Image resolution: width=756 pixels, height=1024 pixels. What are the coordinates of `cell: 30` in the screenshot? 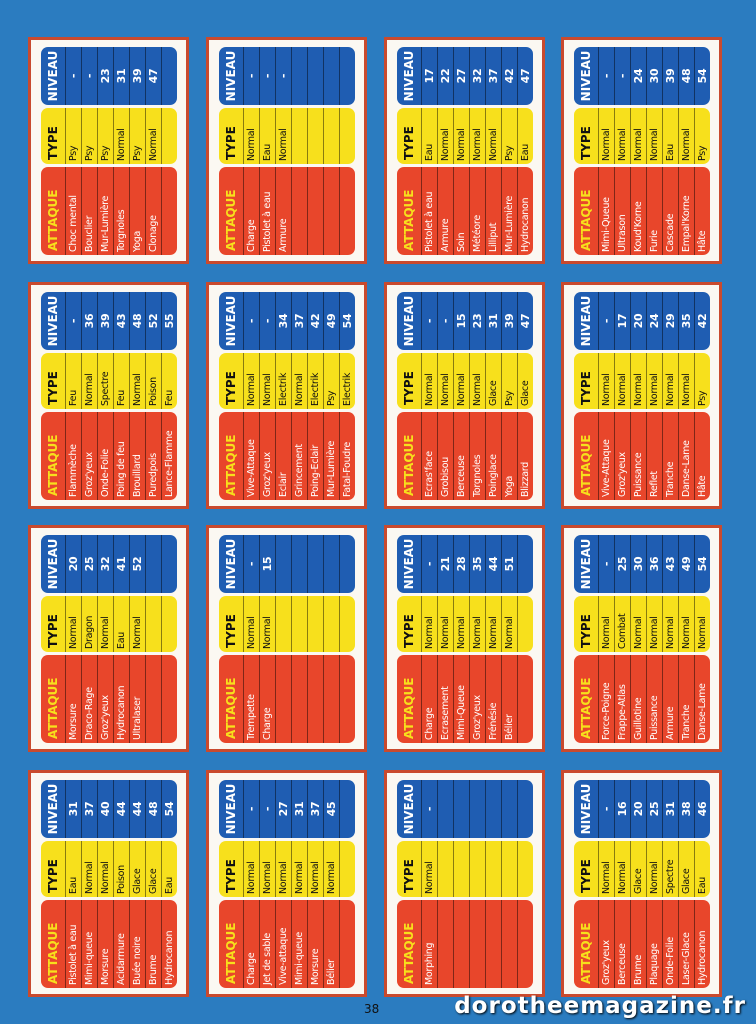 It's located at (653, 75).